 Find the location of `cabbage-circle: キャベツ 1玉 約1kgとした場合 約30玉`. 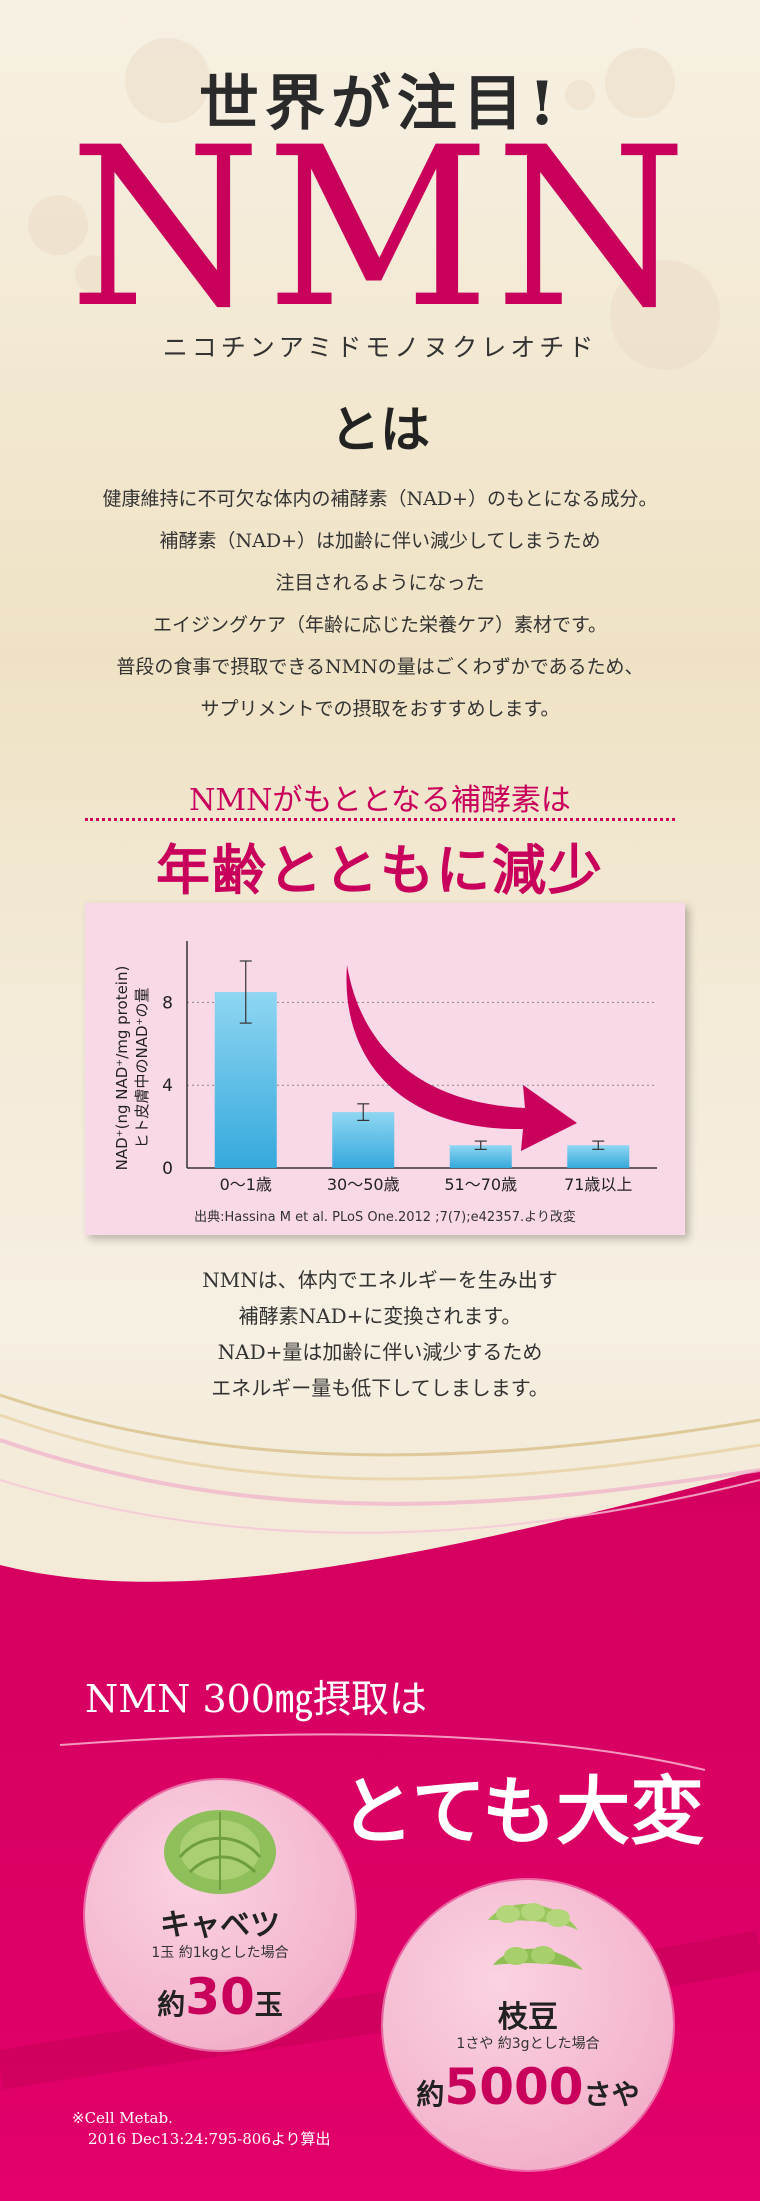

cabbage-circle: キャベツ 1玉 約1kgとした場合 約30玉 is located at coordinates (220, 1915).